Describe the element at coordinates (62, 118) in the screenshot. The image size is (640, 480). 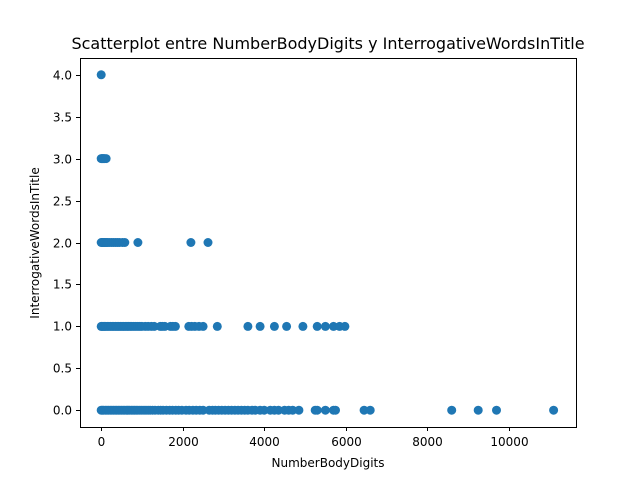
I see `y-tick-label: 3.5` at that location.